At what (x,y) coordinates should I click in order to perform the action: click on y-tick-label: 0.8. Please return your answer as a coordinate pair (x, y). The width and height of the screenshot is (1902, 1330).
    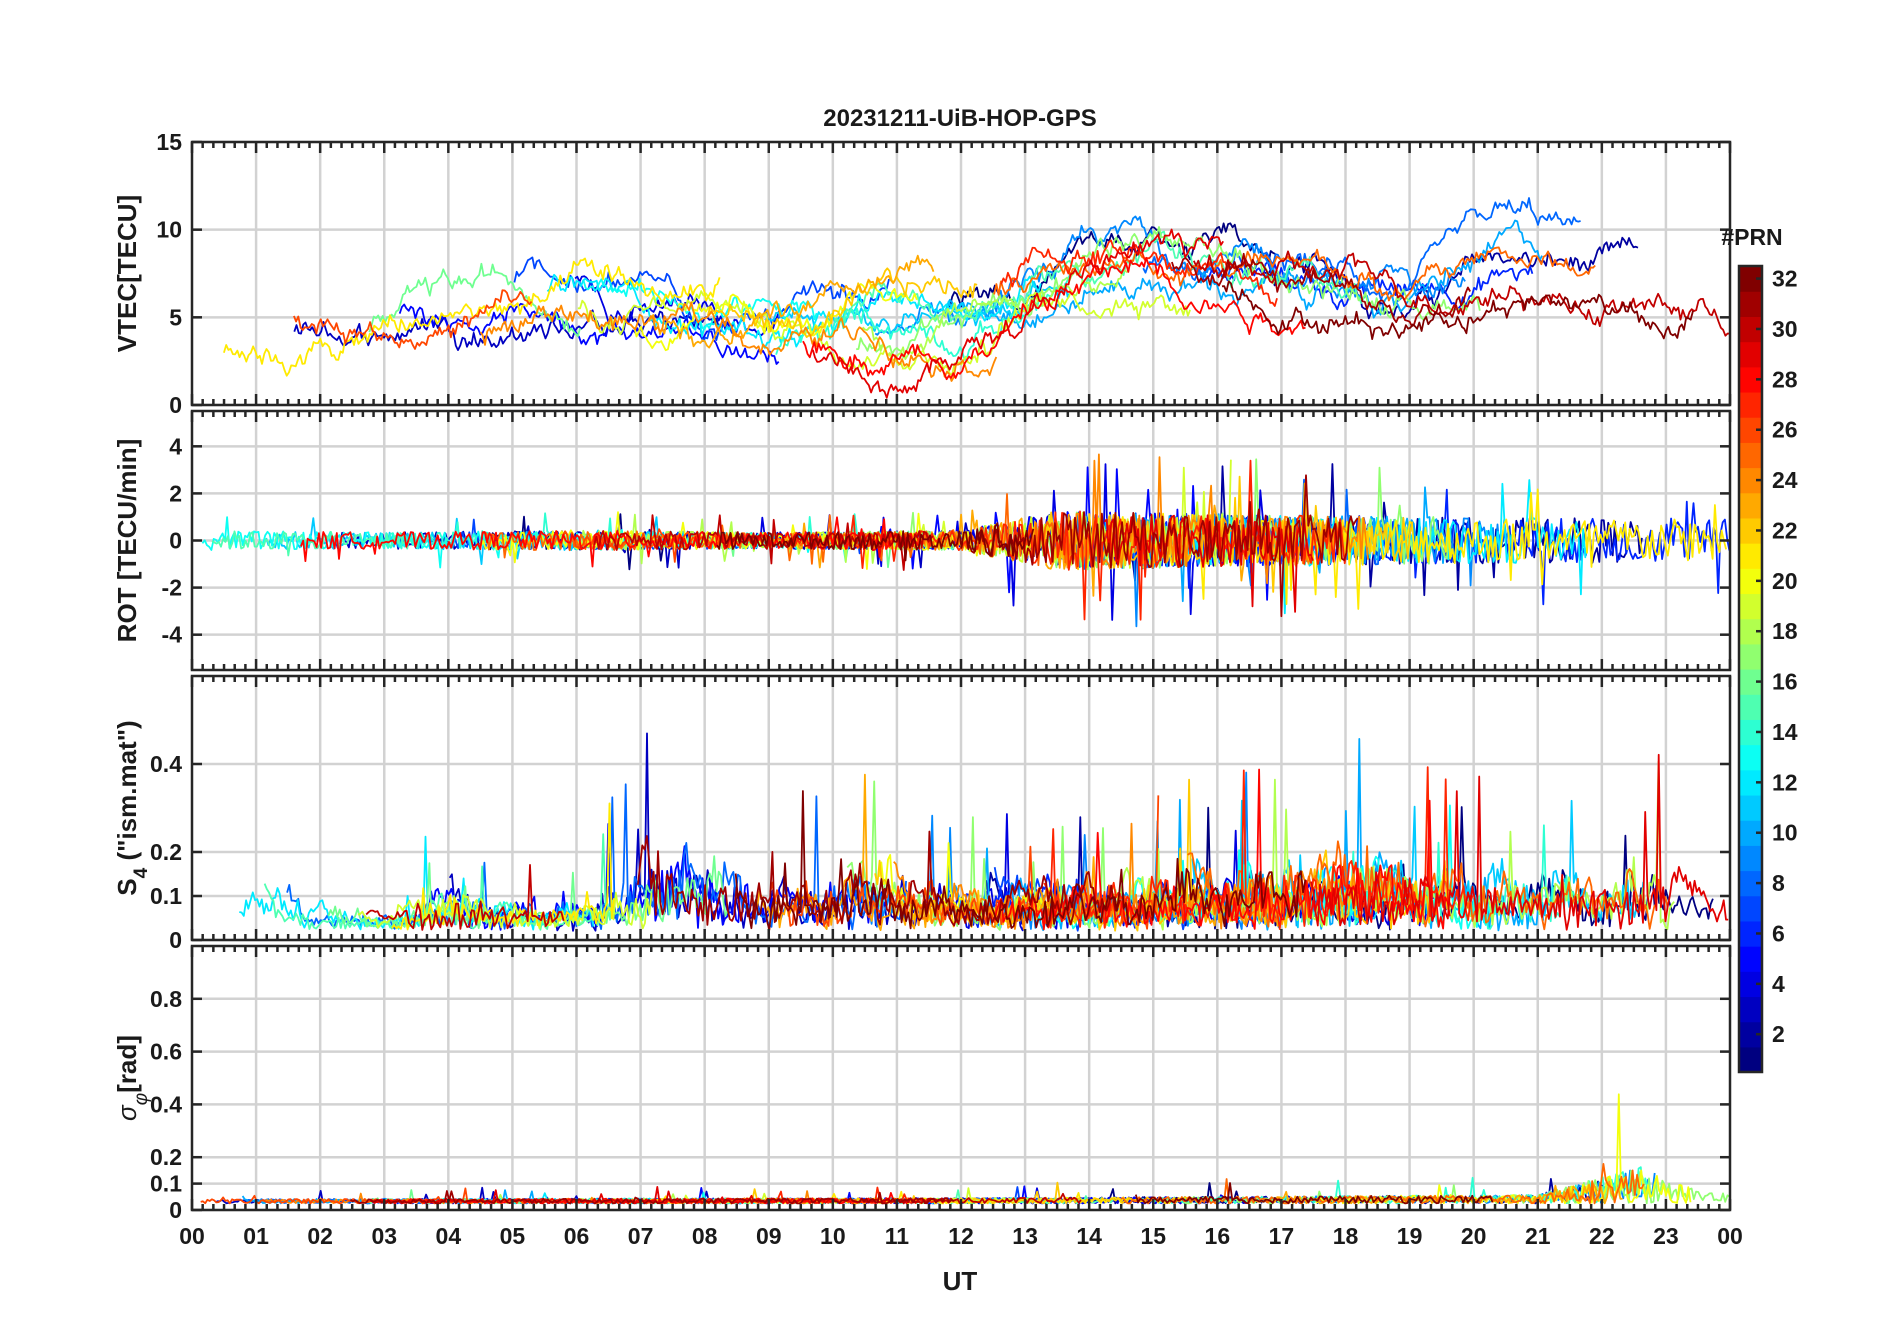
    Looking at the image, I should click on (166, 999).